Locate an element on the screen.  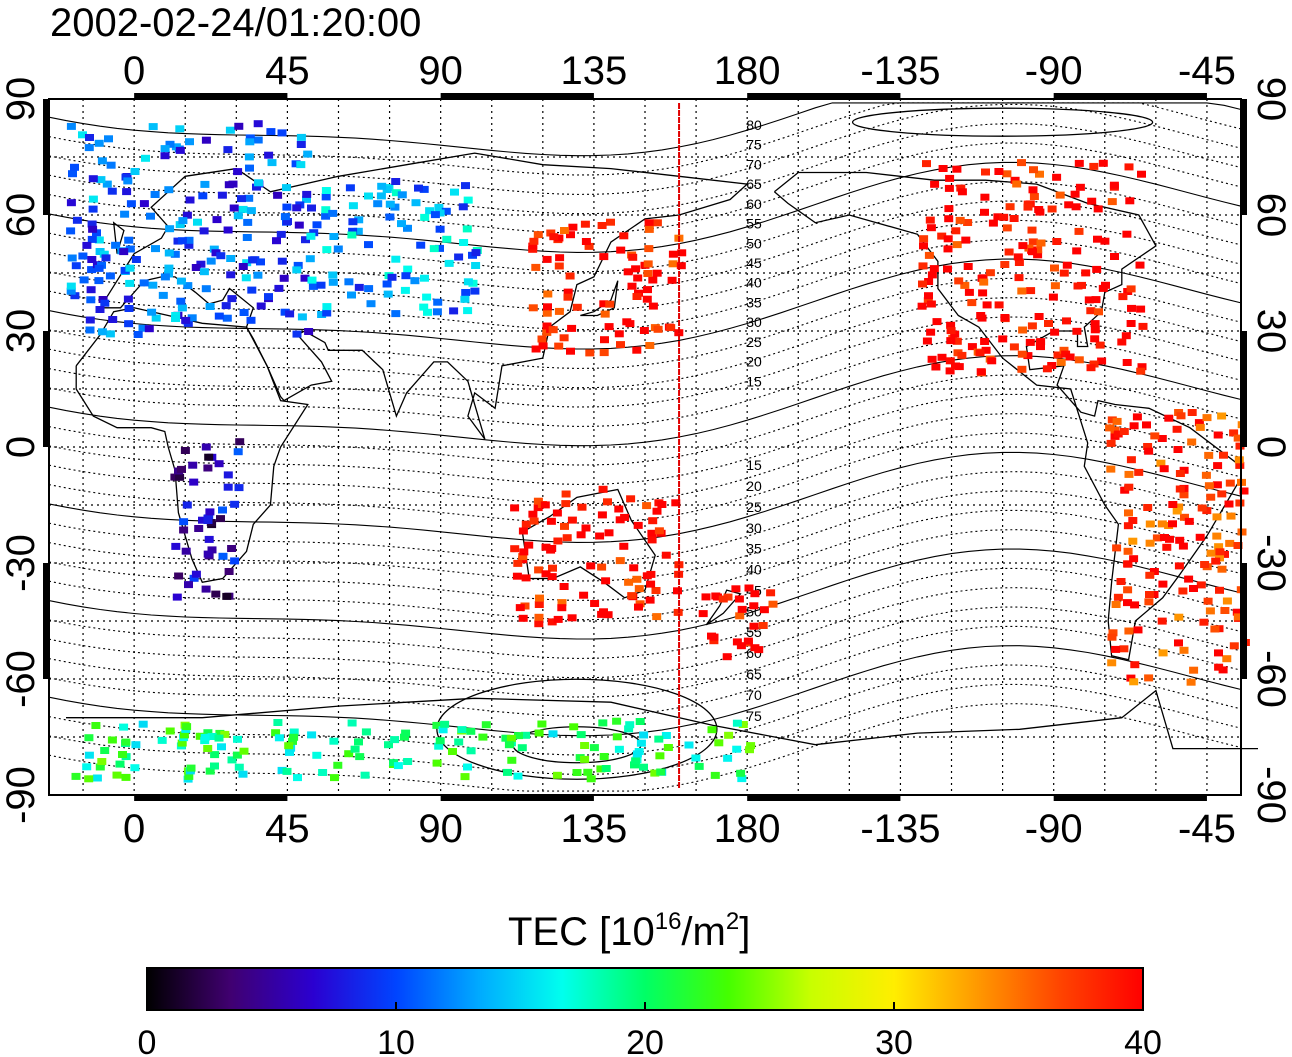
colorbar-ticks: 0 10 20 30 40 is located at coordinates (650, 1029).